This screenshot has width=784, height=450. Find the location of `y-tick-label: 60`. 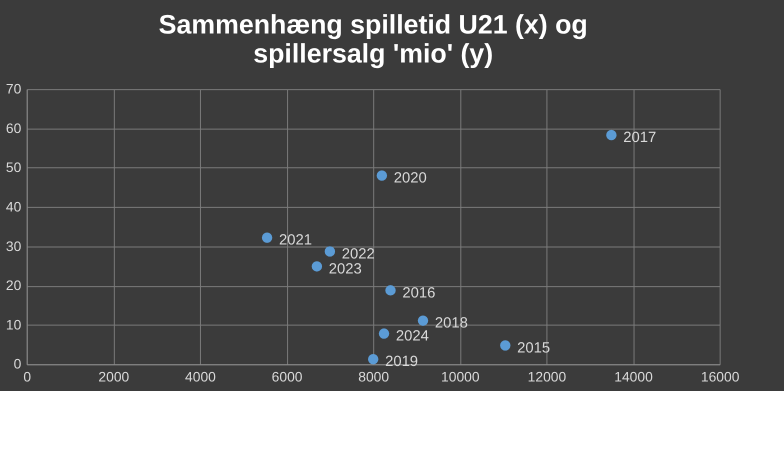

y-tick-label: 60 is located at coordinates (14, 128).